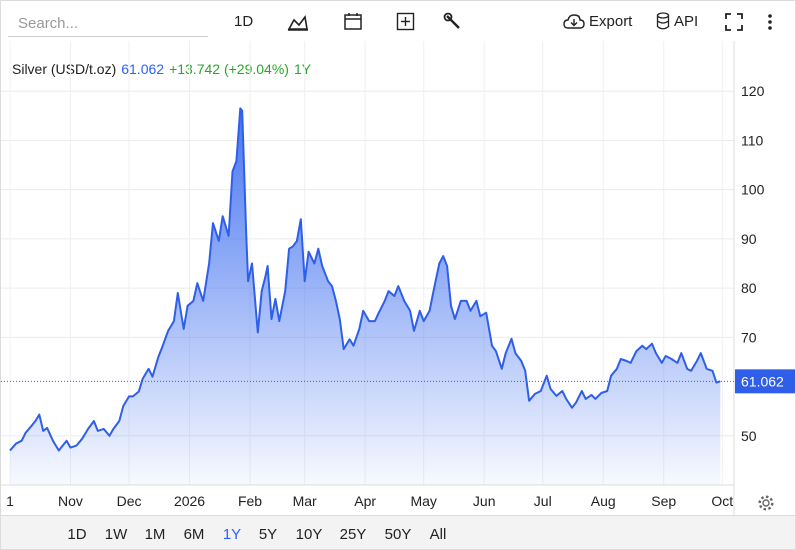 This screenshot has height=550, width=796. What do you see at coordinates (543, 501) in the screenshot?
I see `x-tick-label: Jul` at bounding box center [543, 501].